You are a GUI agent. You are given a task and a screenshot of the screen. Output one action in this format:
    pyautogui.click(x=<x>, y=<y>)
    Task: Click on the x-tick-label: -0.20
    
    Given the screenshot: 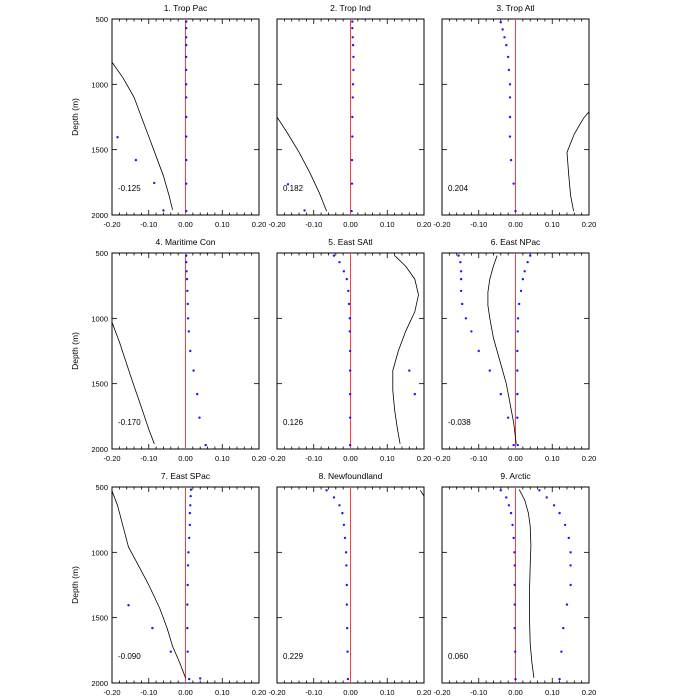 What is the action you would take?
    pyautogui.click(x=441, y=458)
    